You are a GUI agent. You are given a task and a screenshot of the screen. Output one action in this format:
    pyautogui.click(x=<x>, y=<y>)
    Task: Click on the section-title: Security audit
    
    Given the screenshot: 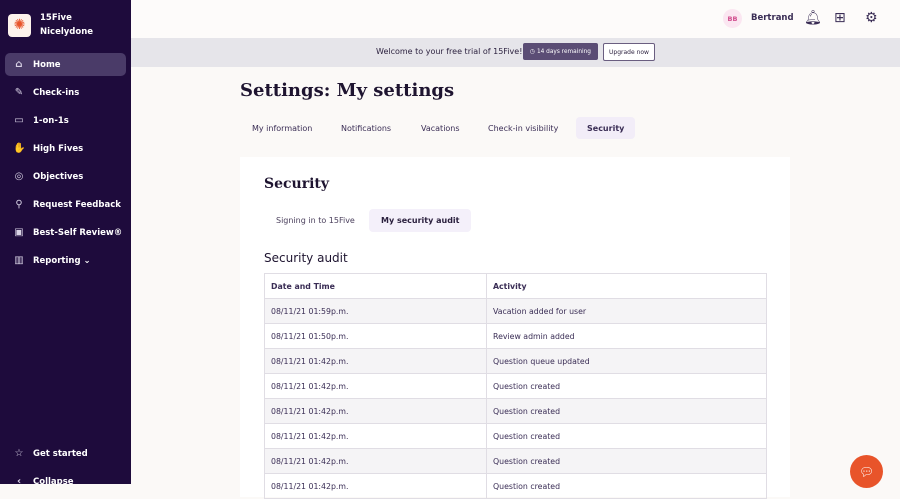 What is the action you would take?
    pyautogui.click(x=306, y=258)
    